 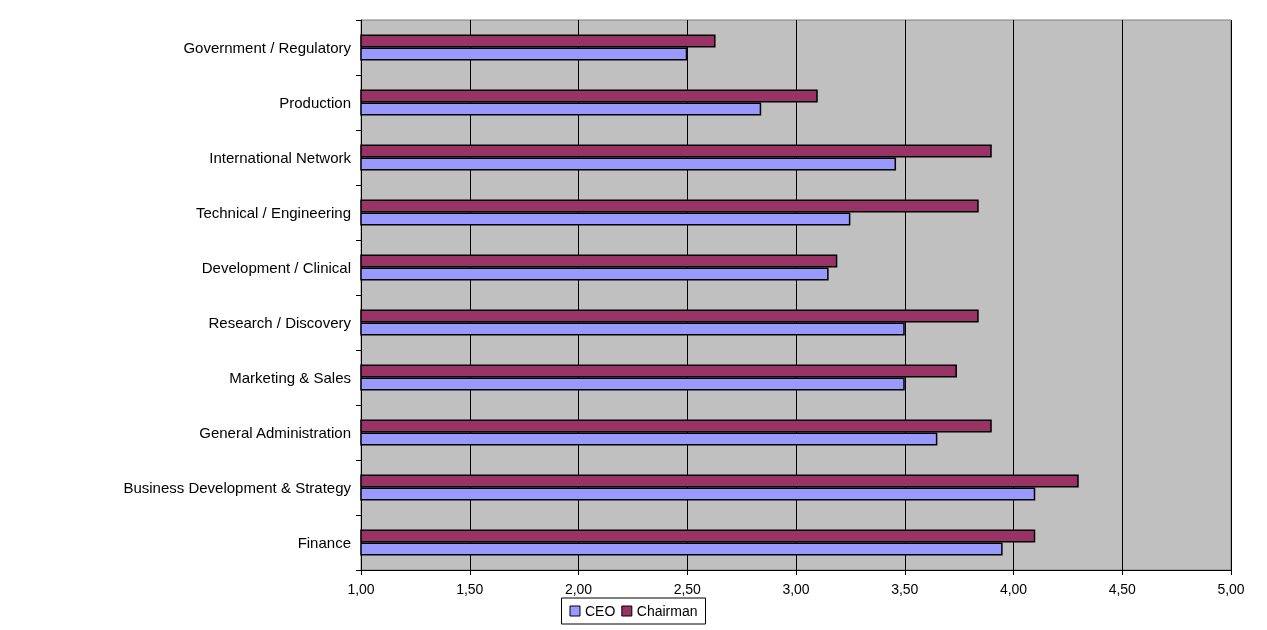 What do you see at coordinates (315, 102) in the screenshot?
I see `y-tick-label: Production` at bounding box center [315, 102].